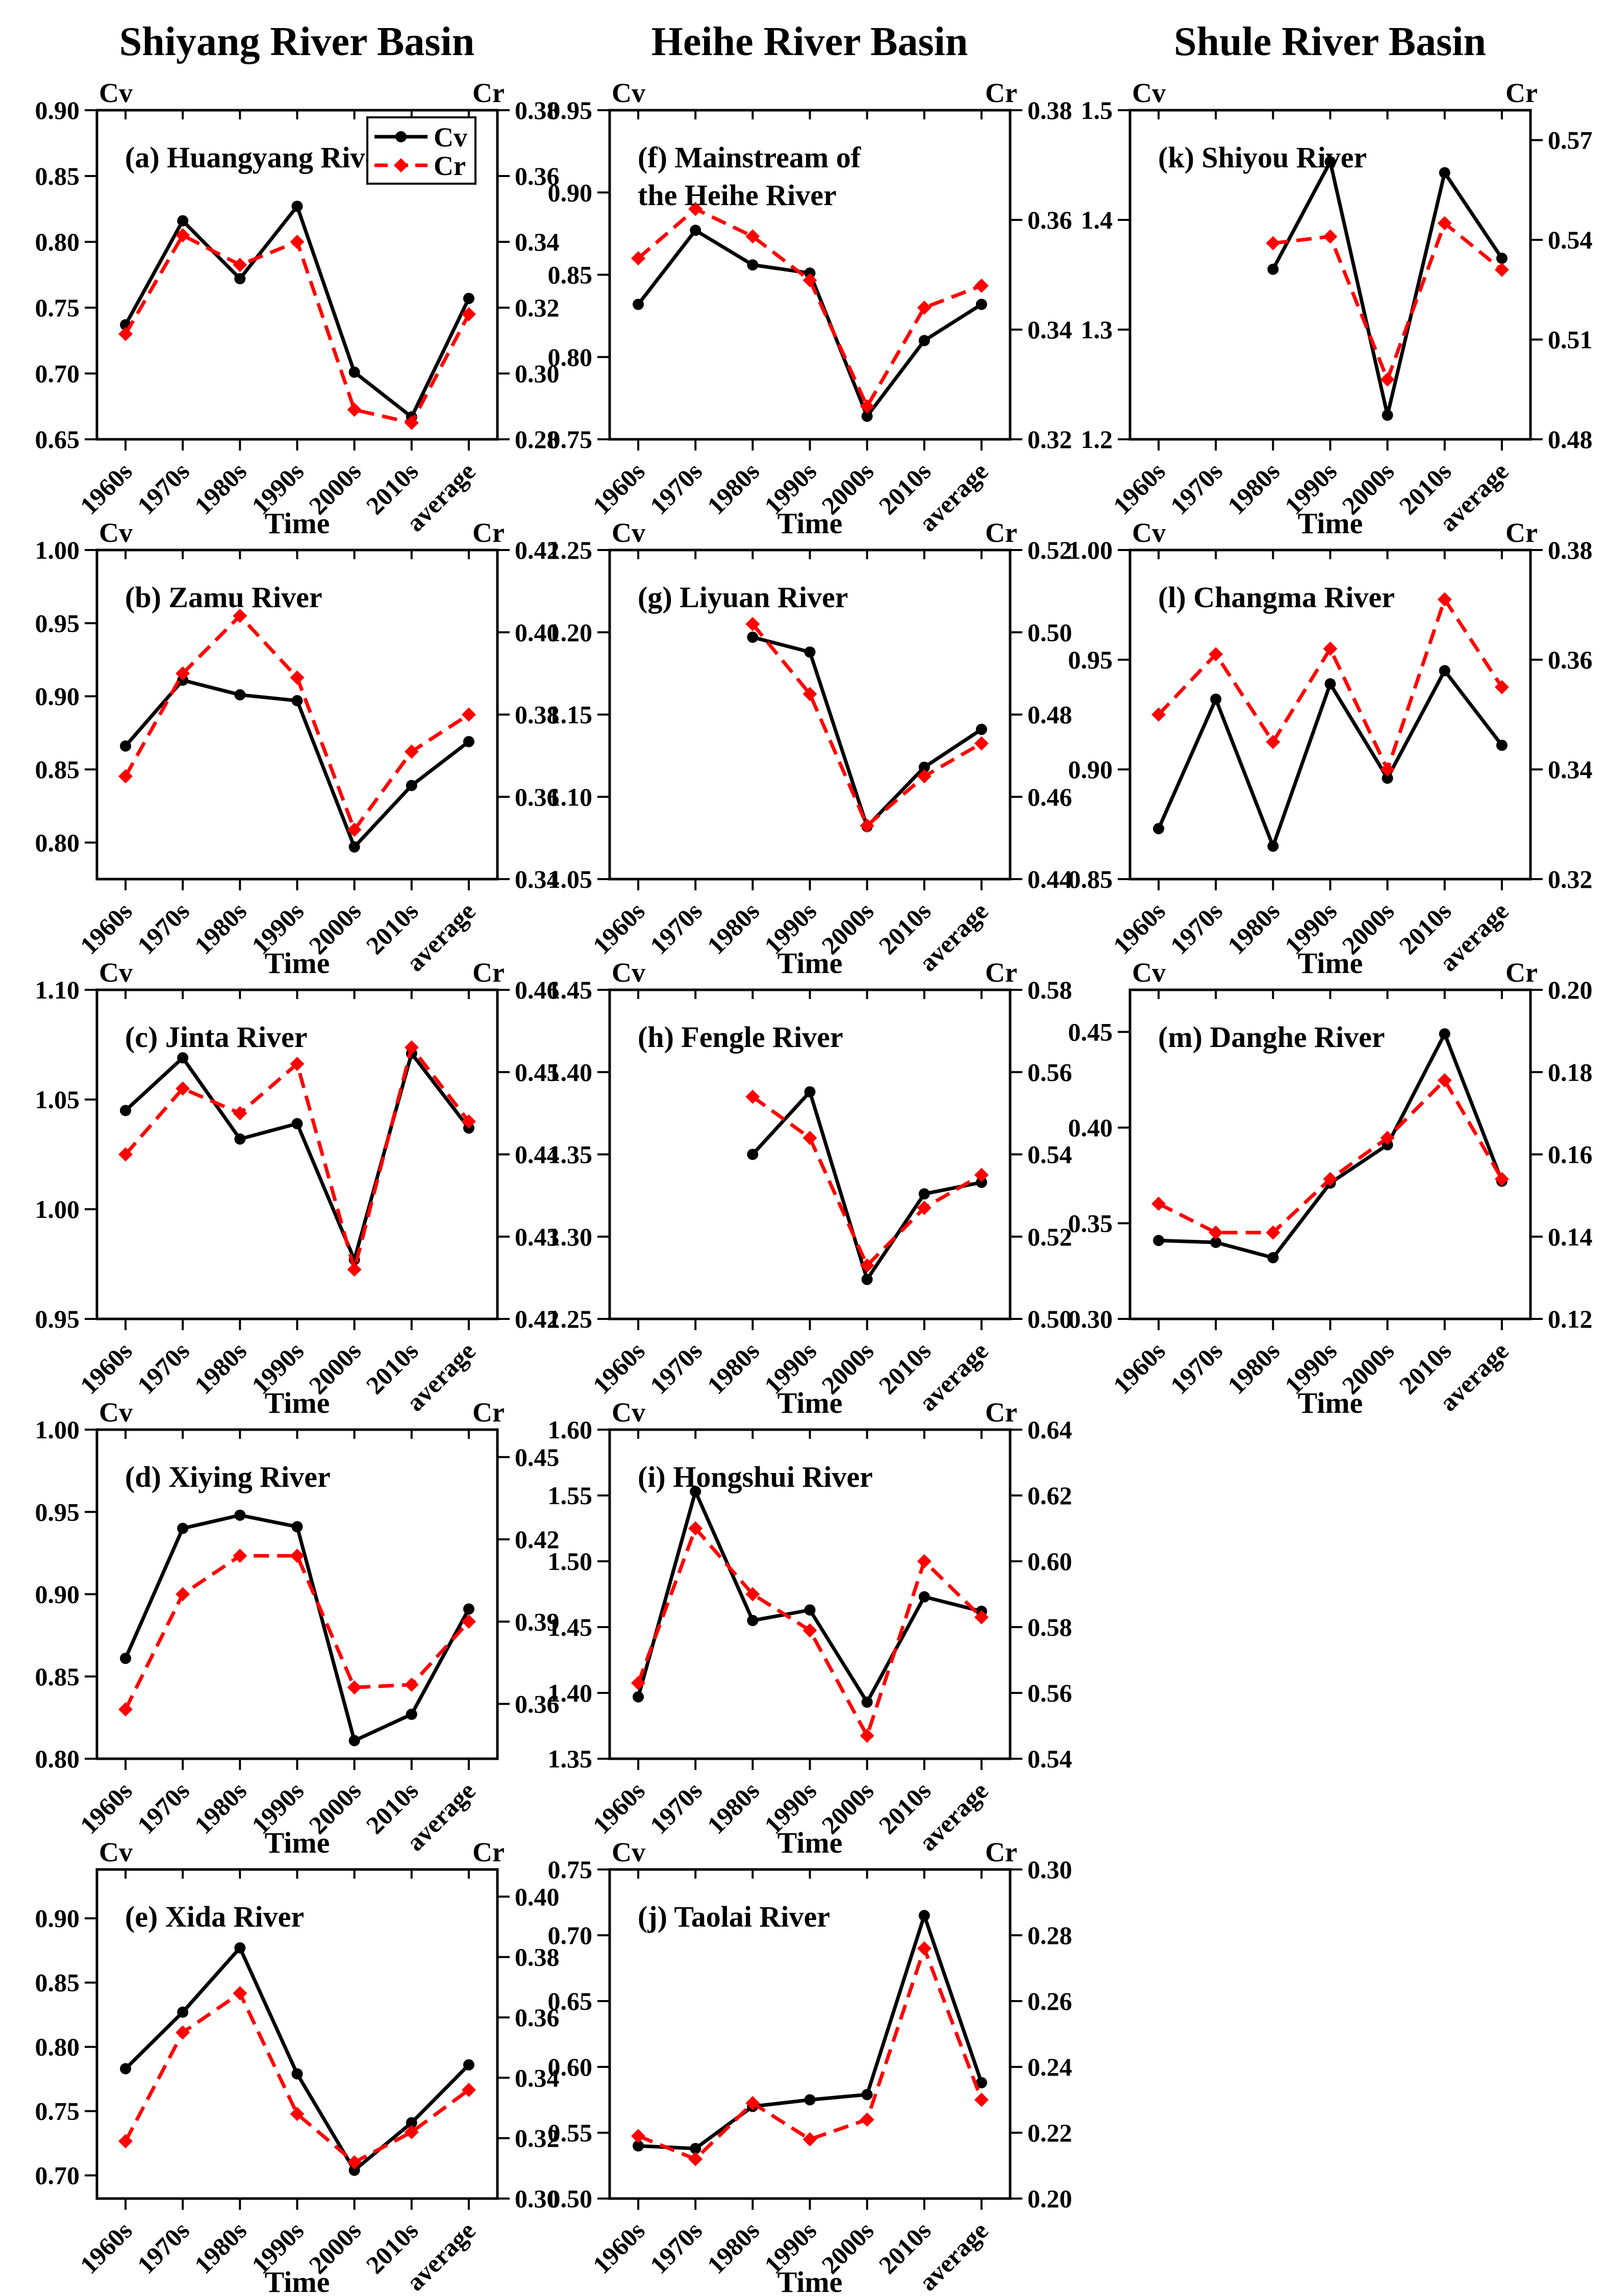  I want to click on left-tick-label: 0.55, so click(570, 2132).